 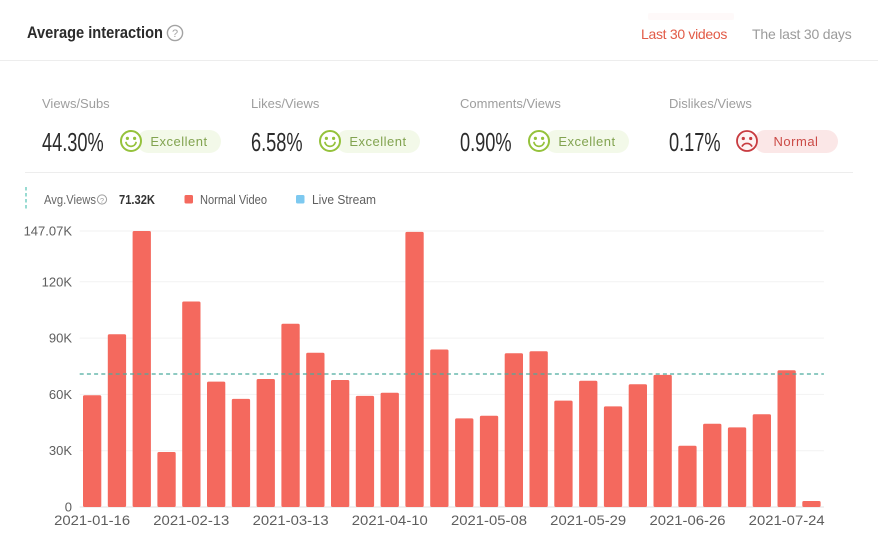 I want to click on svg-text: 30K, so click(x=60, y=450).